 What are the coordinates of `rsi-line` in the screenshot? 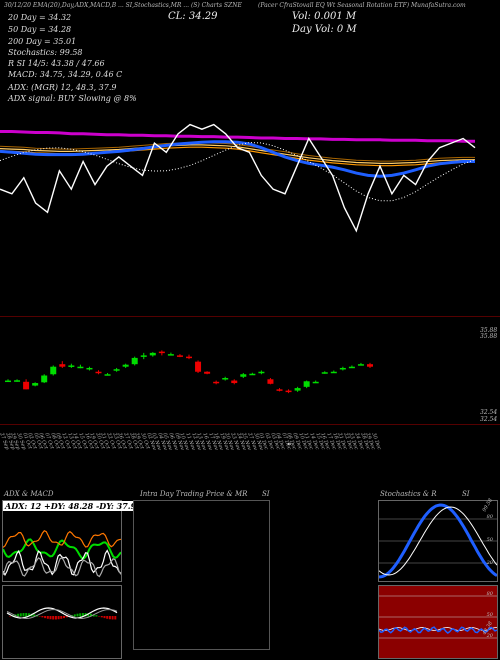 It's located at (438, 630).